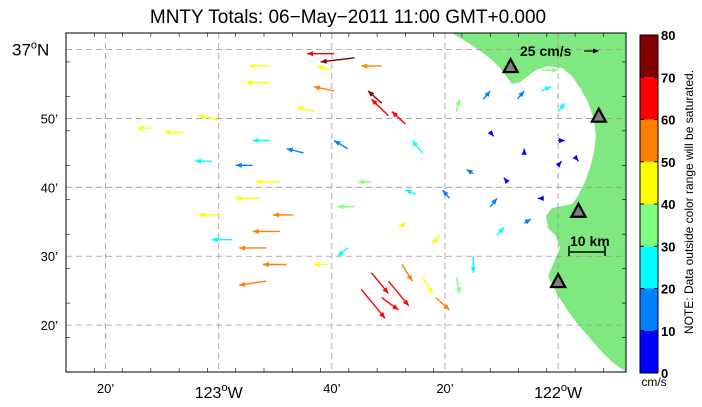  What do you see at coordinates (668, 289) in the screenshot?
I see `colorbar-tick-label: 20` at bounding box center [668, 289].